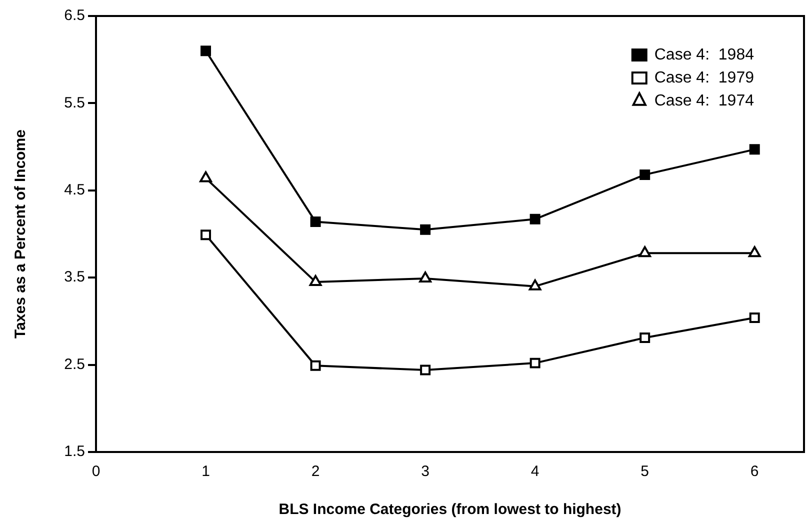  What do you see at coordinates (206, 471) in the screenshot?
I see `x-tick-label: 1` at bounding box center [206, 471].